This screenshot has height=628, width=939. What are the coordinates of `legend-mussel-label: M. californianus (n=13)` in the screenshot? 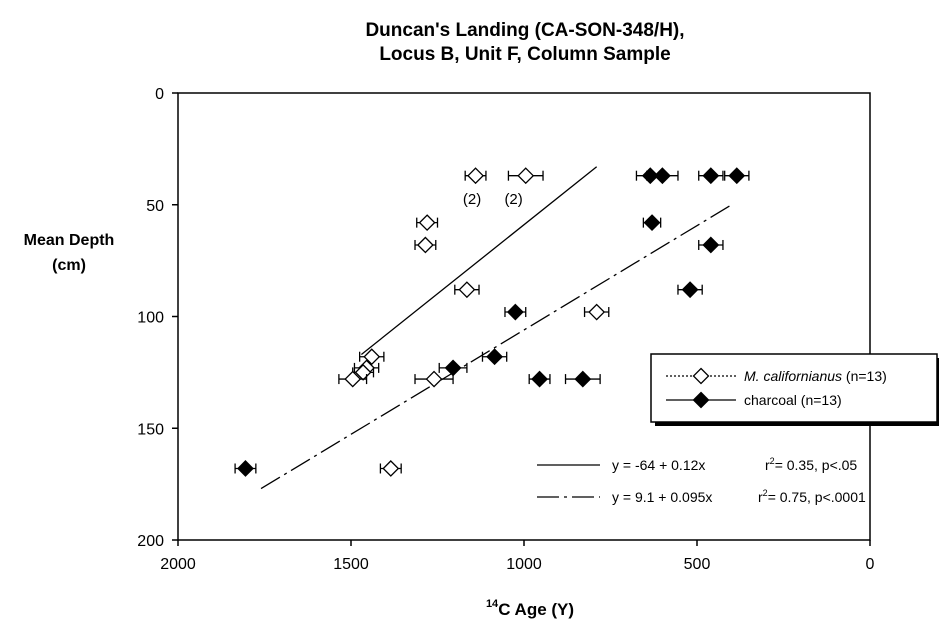 It's located at (815, 376).